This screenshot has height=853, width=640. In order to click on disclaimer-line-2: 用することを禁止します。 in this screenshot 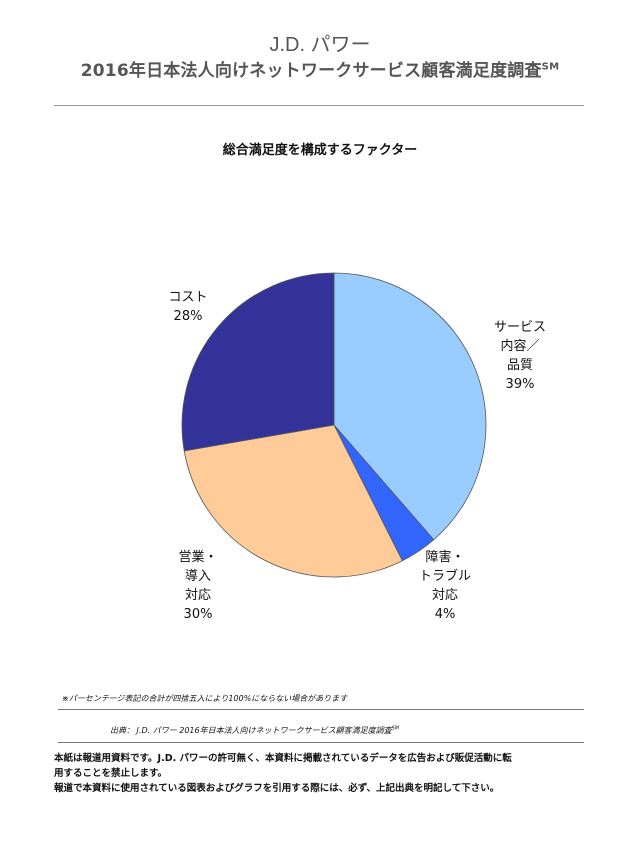, I will do `click(111, 773)`.